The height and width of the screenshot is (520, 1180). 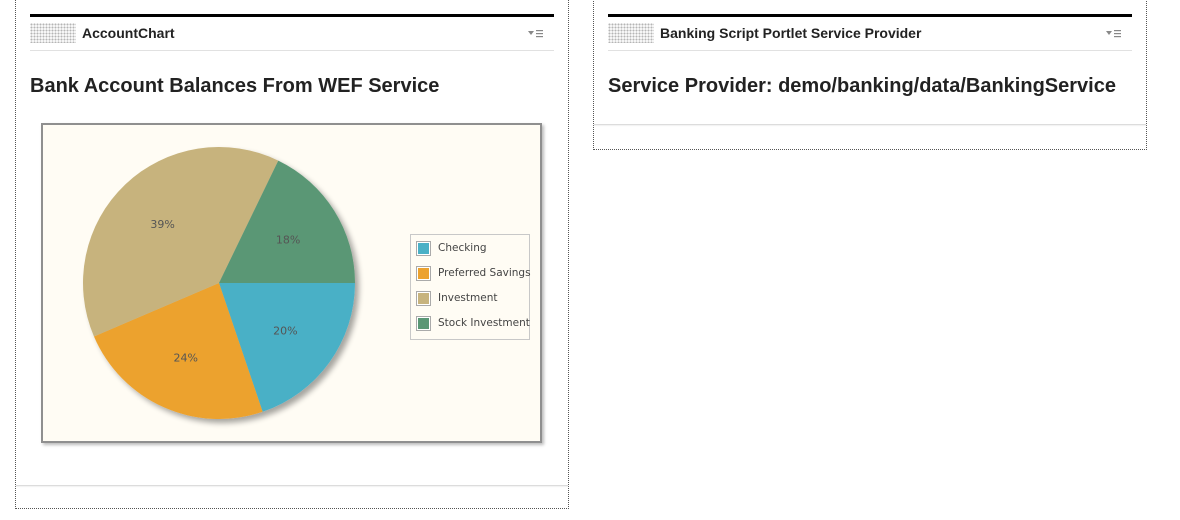 What do you see at coordinates (186, 358) in the screenshot?
I see `pie-slice-label: 24%` at bounding box center [186, 358].